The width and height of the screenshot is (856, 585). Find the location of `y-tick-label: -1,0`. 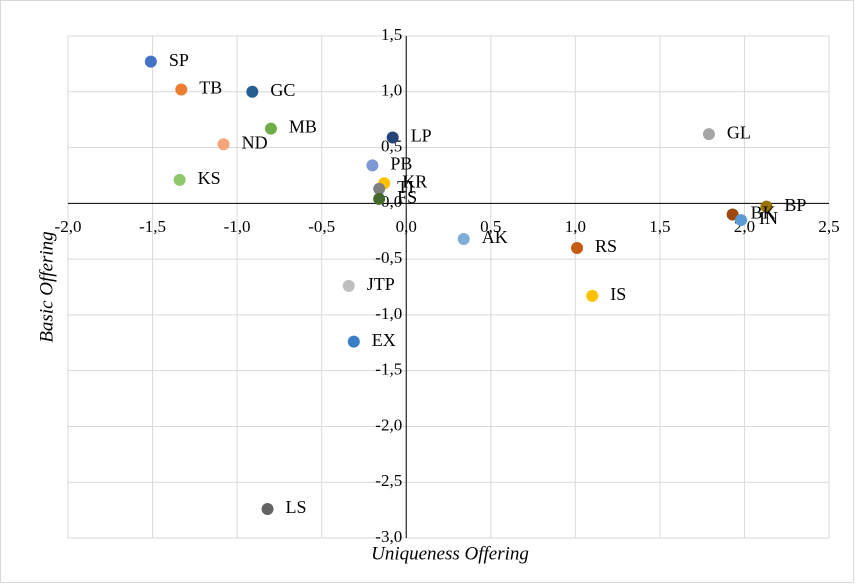

y-tick-label: -1,0 is located at coordinates (388, 313).